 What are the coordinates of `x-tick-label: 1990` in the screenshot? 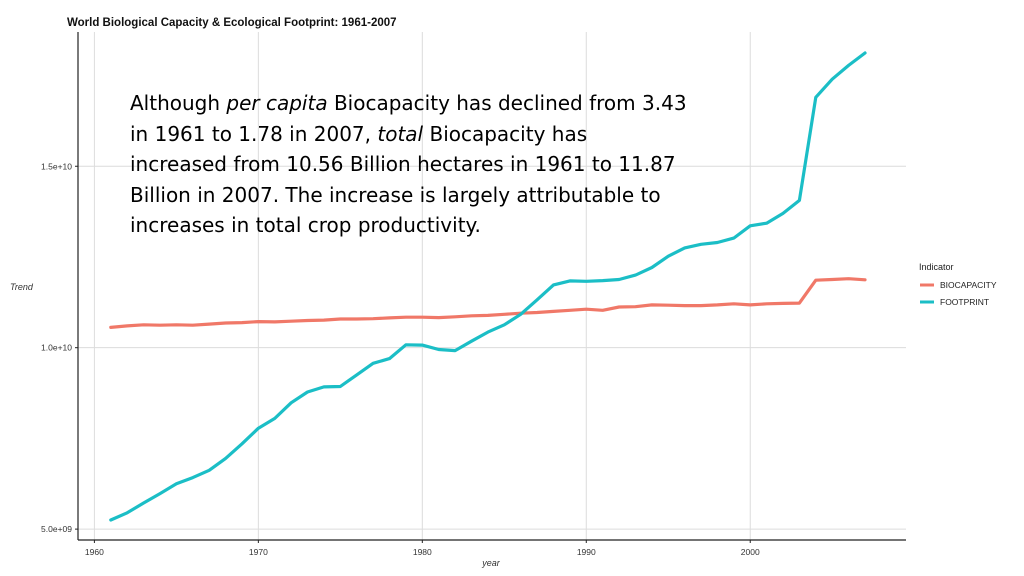 It's located at (586, 552).